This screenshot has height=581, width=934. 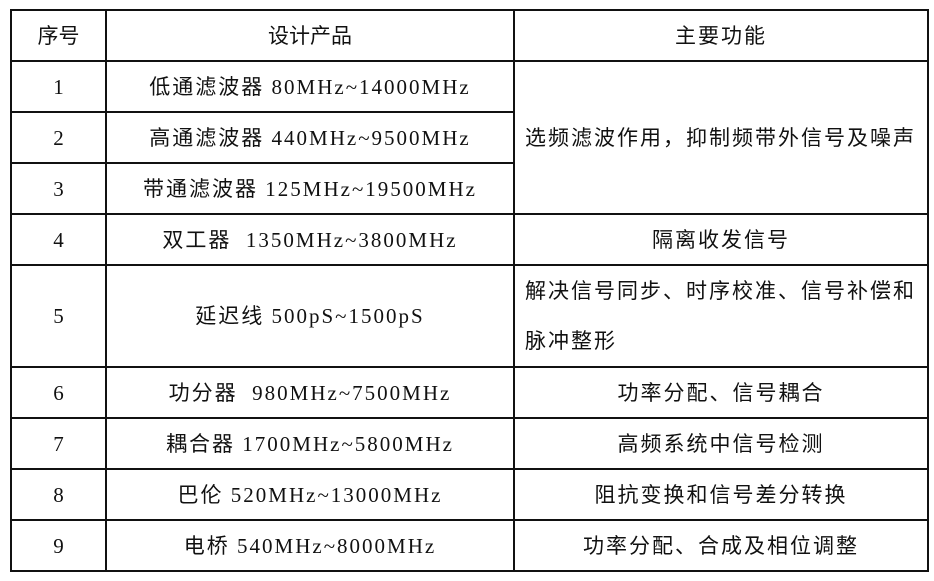 I want to click on row-index: 3, so click(x=58, y=188).